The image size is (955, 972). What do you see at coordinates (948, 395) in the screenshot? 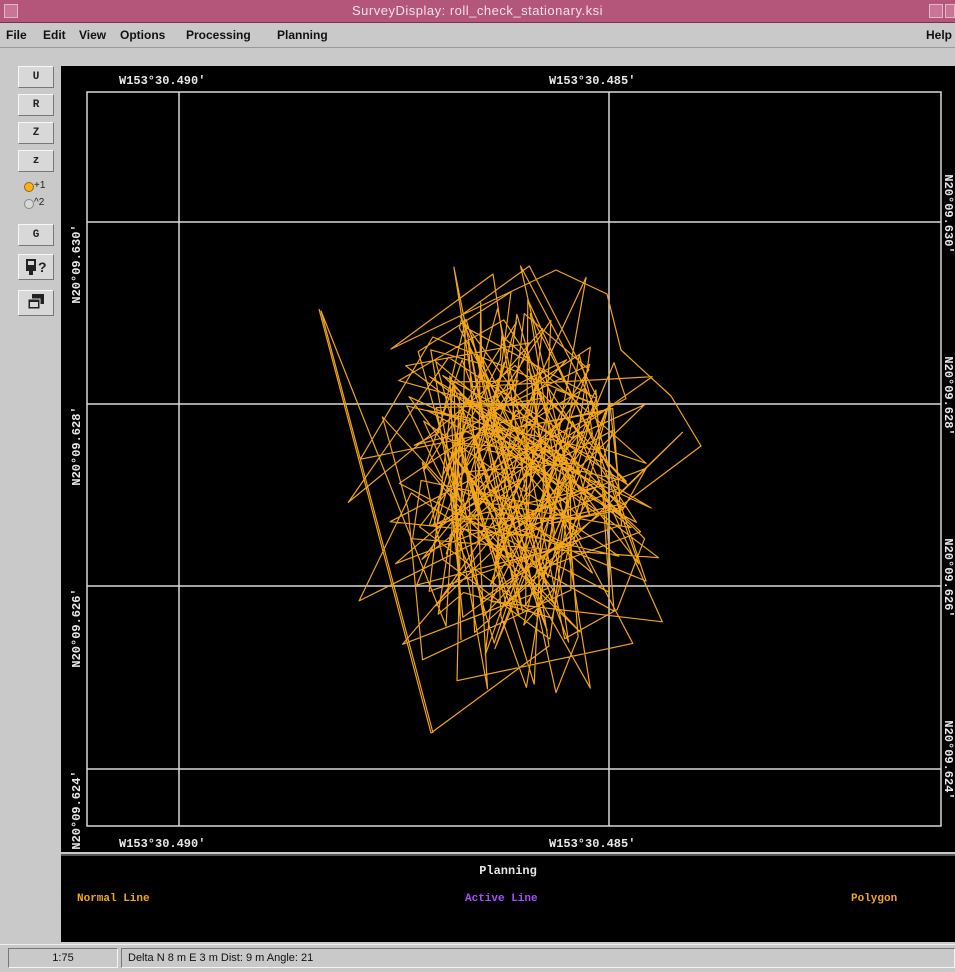
I see `lat-label-right-2: N20°09.628'` at bounding box center [948, 395].